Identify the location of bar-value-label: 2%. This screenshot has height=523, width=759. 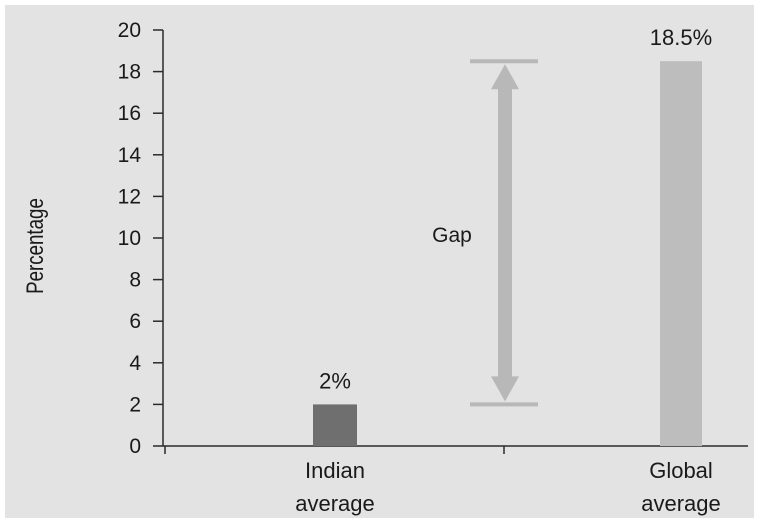
(335, 380).